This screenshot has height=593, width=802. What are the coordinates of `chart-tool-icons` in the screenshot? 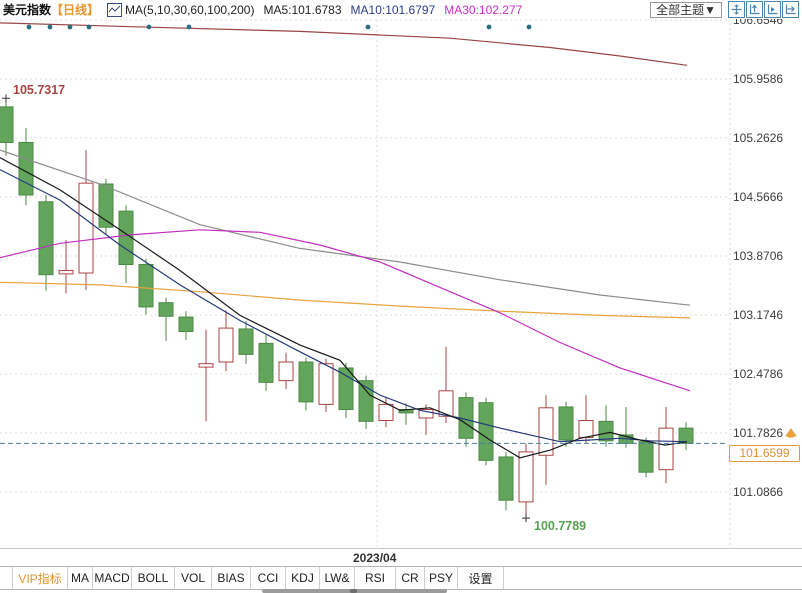 It's located at (763, 9).